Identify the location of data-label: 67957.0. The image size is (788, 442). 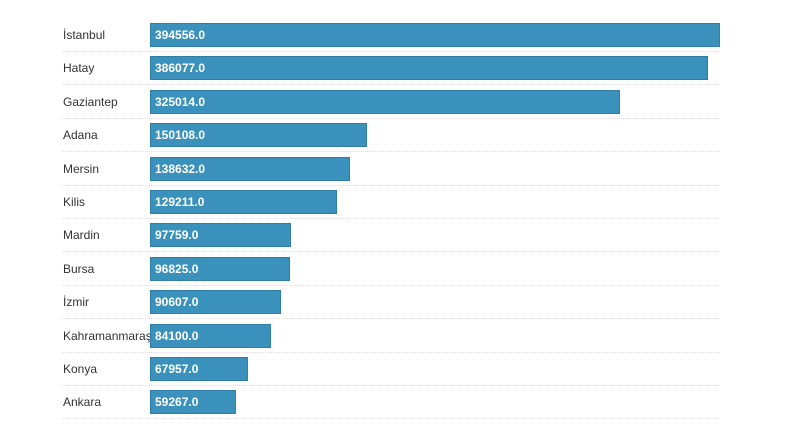
(177, 369).